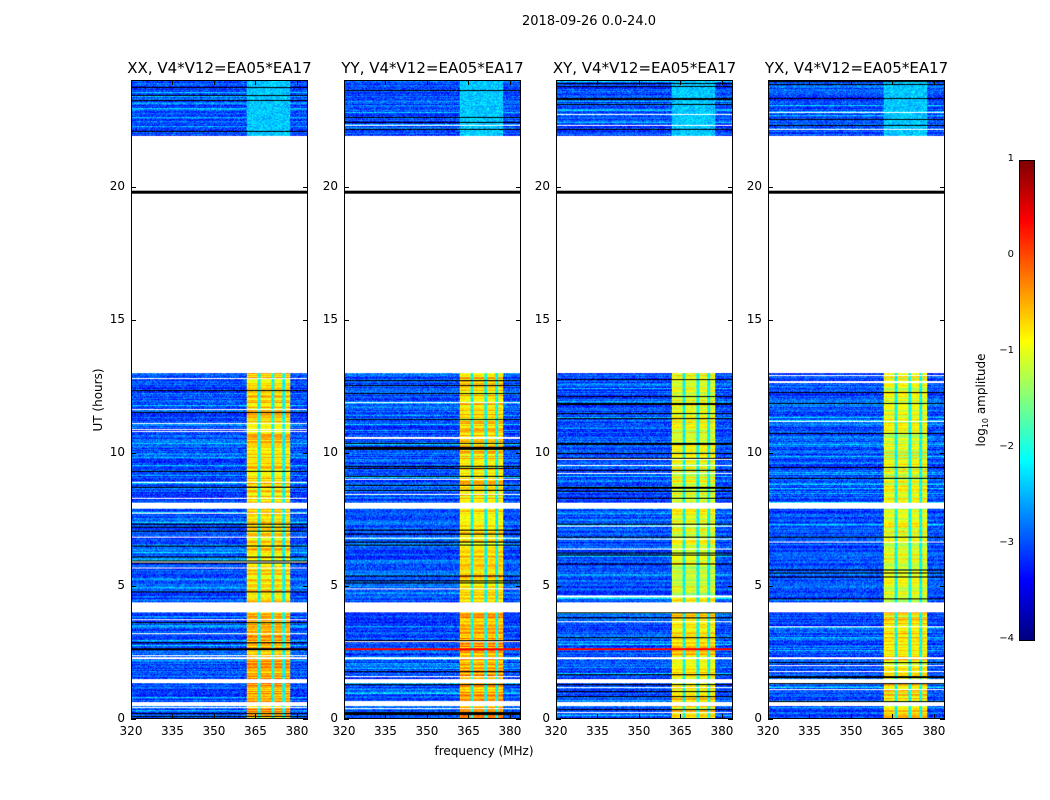 The image size is (1050, 800). What do you see at coordinates (589, 21) in the screenshot?
I see `figure-title: 2018-09-26 0.0-24.0` at bounding box center [589, 21].